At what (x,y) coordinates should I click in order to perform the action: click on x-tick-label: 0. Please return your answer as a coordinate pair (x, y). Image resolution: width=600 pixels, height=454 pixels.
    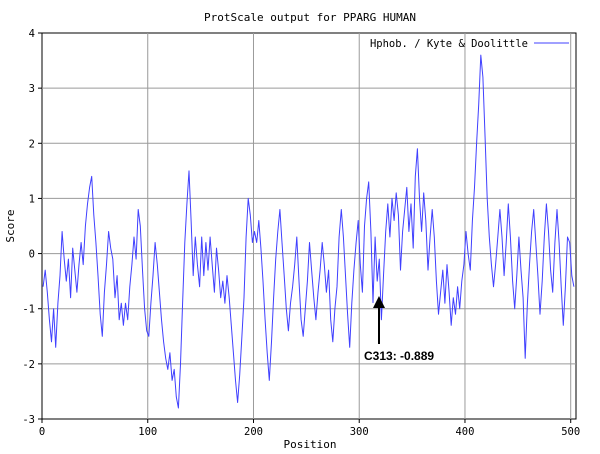
    Looking at the image, I should click on (42, 432).